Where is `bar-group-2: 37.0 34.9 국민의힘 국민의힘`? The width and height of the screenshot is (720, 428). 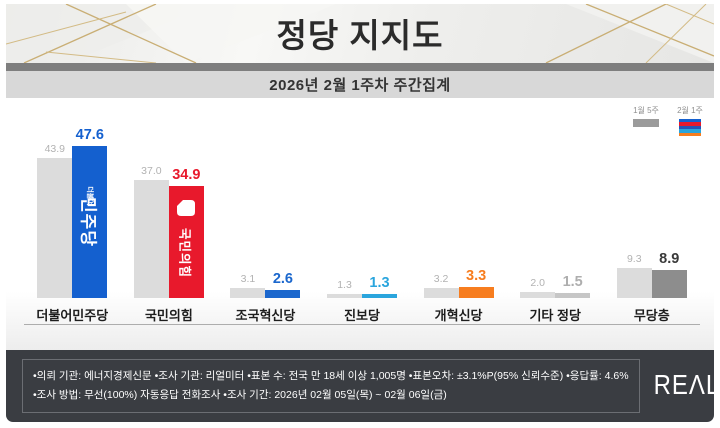 bar-group-2: 37.0 34.9 국민의힘 국민의힘 is located at coordinates (169, 211).